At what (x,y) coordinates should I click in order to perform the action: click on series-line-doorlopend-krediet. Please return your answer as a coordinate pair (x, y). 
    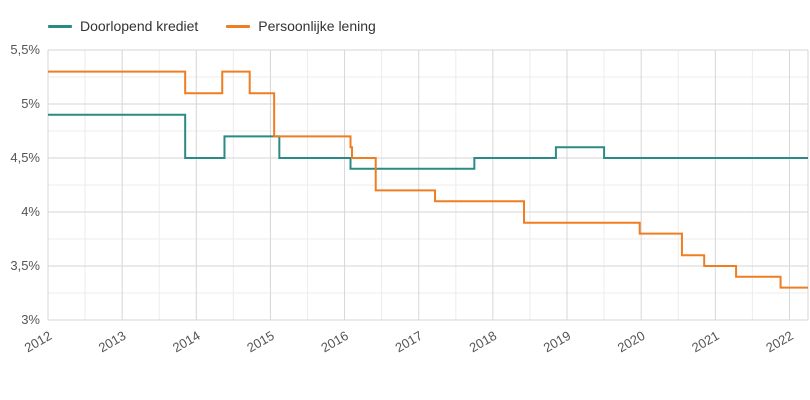
    Looking at the image, I should click on (428, 141).